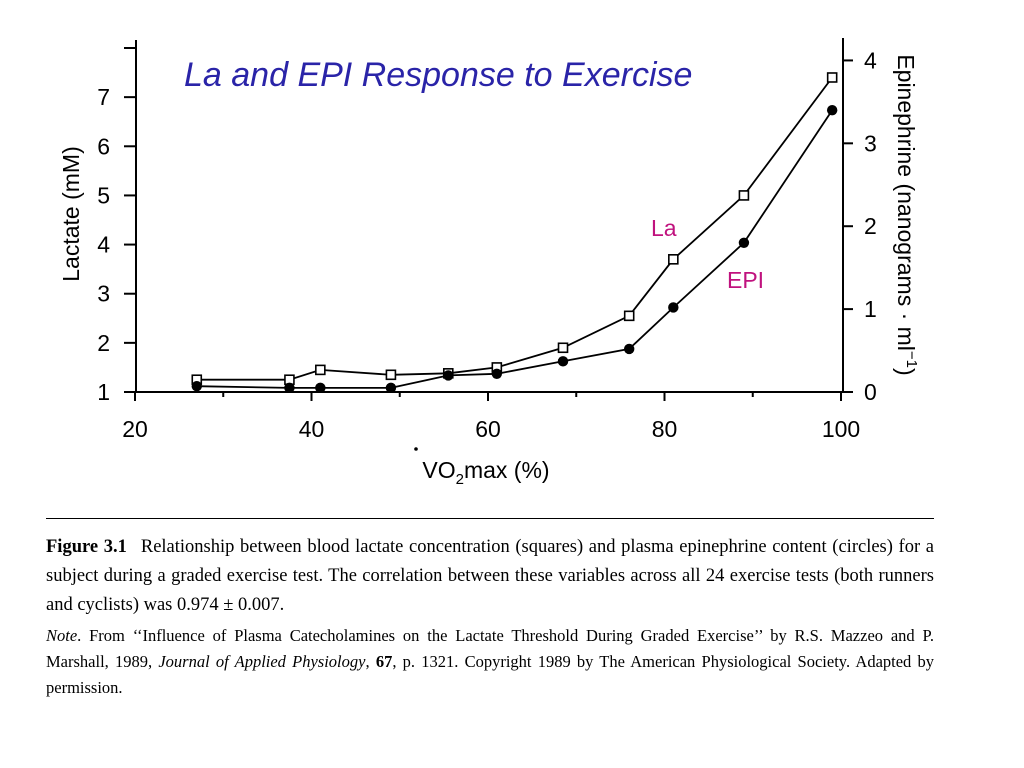 The image size is (1024, 768). Describe the element at coordinates (103, 392) in the screenshot. I see `y-left-tick-label: 1` at that location.